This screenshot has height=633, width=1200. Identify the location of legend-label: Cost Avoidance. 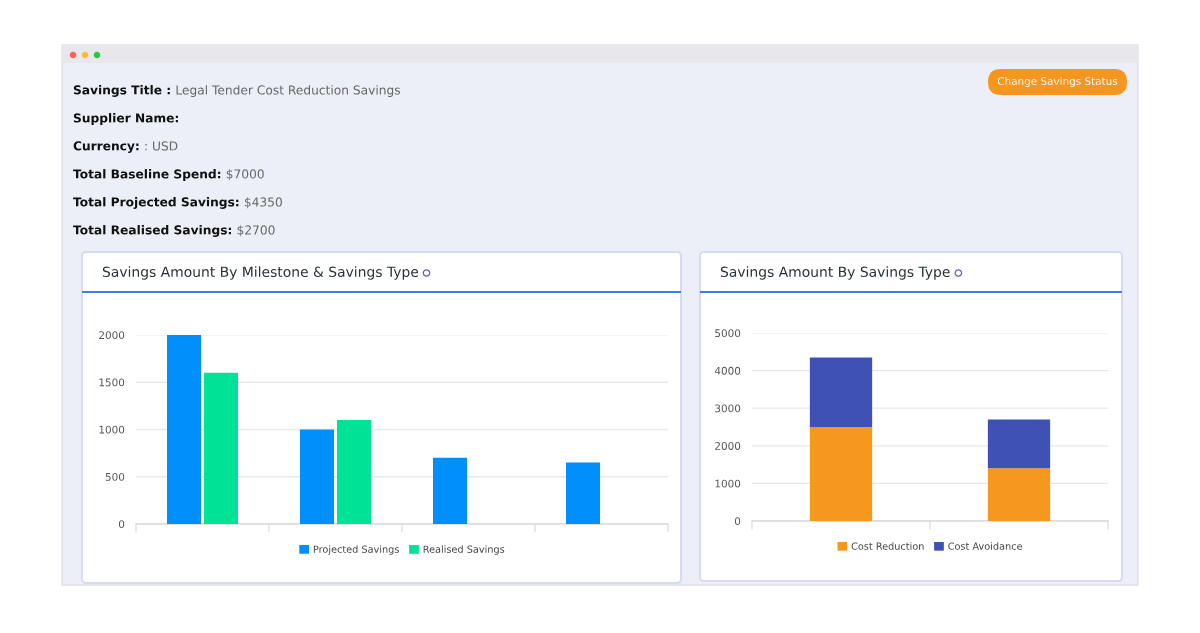
(985, 546).